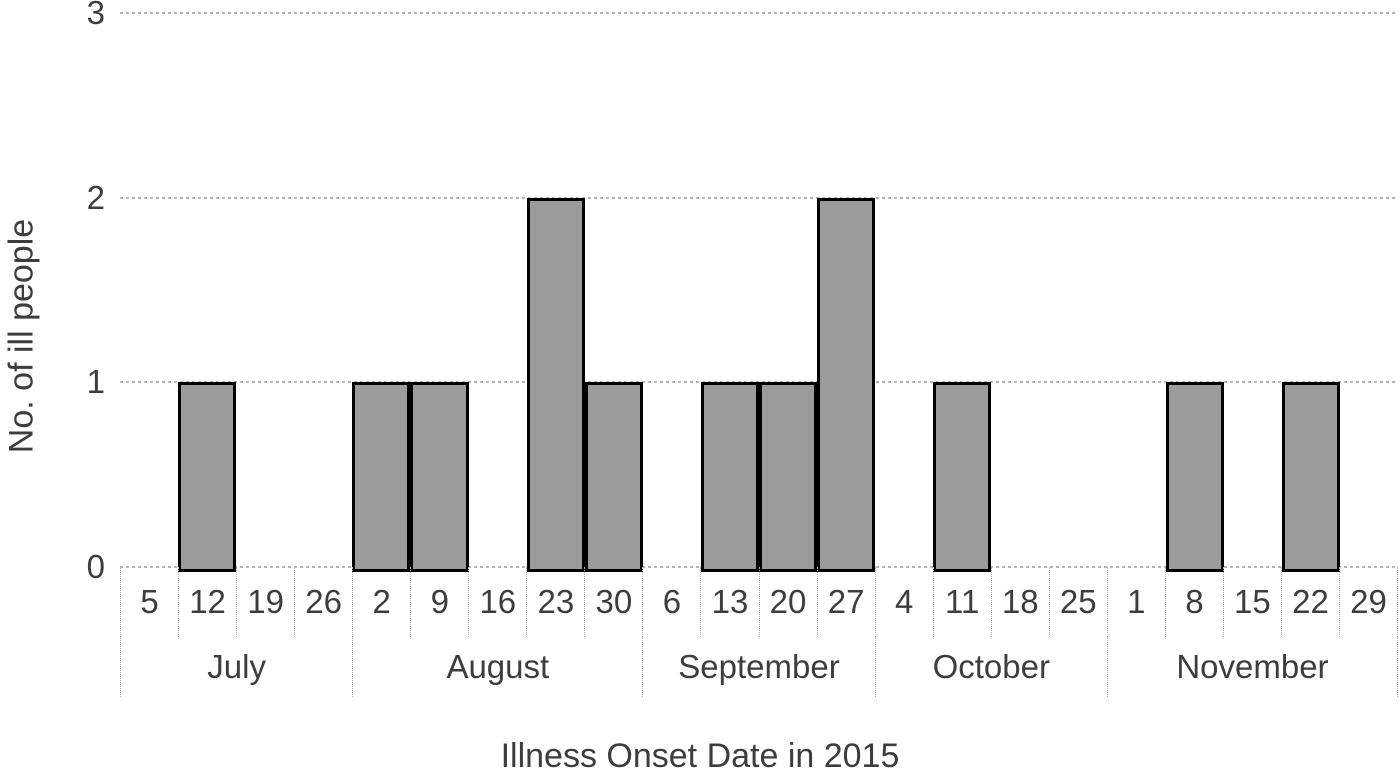  I want to click on x-axis-title: Illness Onset Date in 2015, so click(700, 756).